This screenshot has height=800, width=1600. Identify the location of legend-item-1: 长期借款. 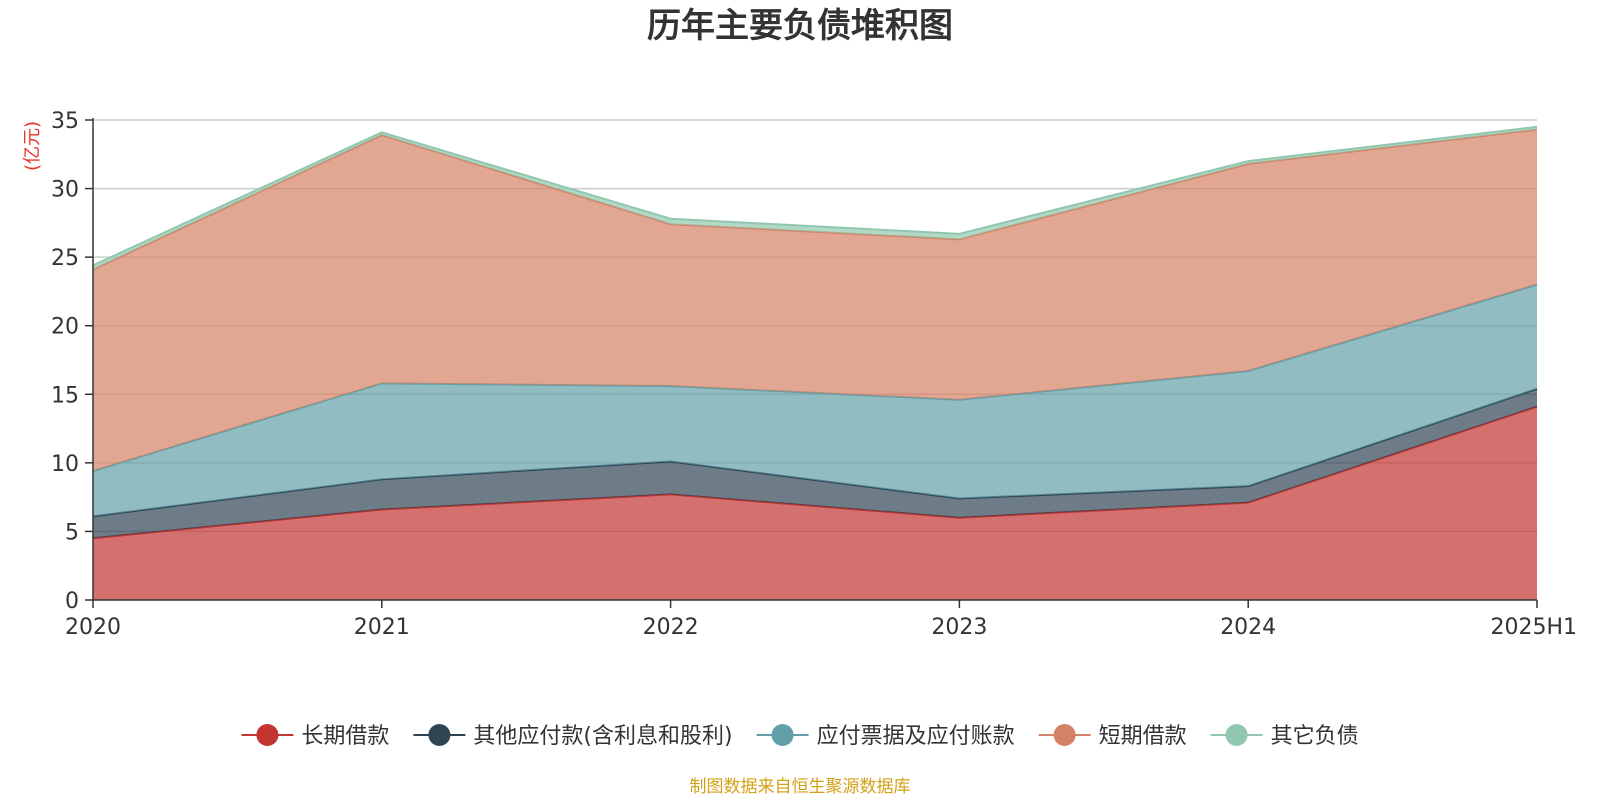
(315, 736).